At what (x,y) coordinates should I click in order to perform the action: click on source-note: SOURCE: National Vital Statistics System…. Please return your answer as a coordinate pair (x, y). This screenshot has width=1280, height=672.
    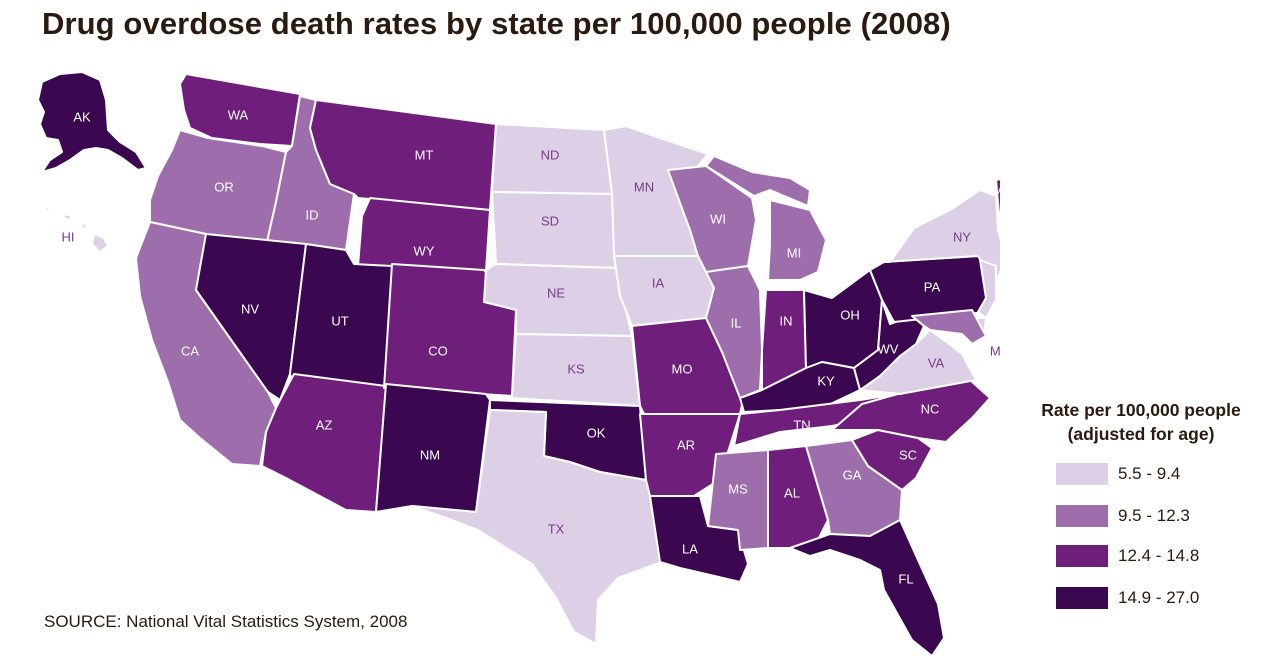
    Looking at the image, I should click on (226, 621).